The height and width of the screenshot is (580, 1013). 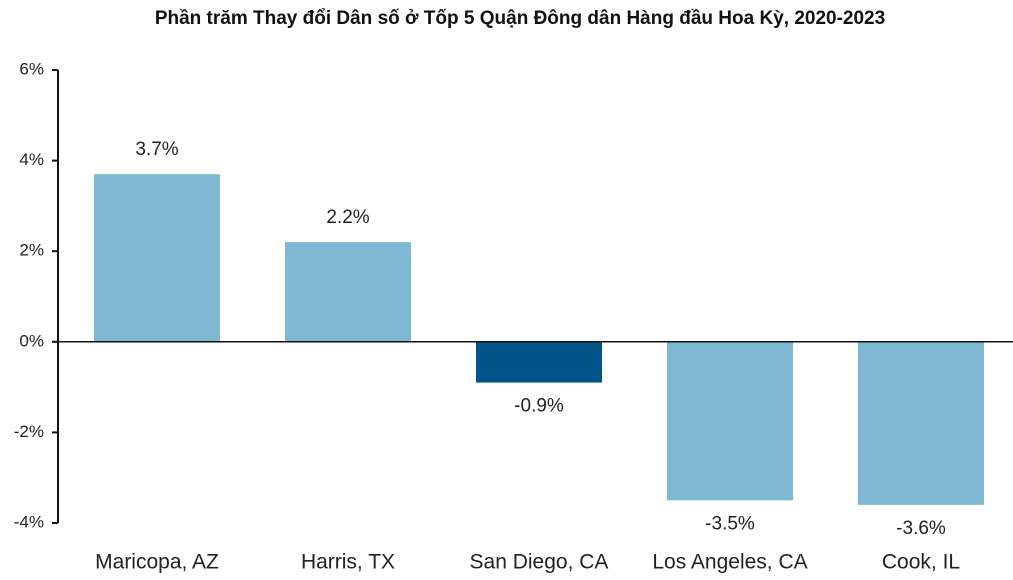 What do you see at coordinates (31, 159) in the screenshot?
I see `y-tick-label: 4%` at bounding box center [31, 159].